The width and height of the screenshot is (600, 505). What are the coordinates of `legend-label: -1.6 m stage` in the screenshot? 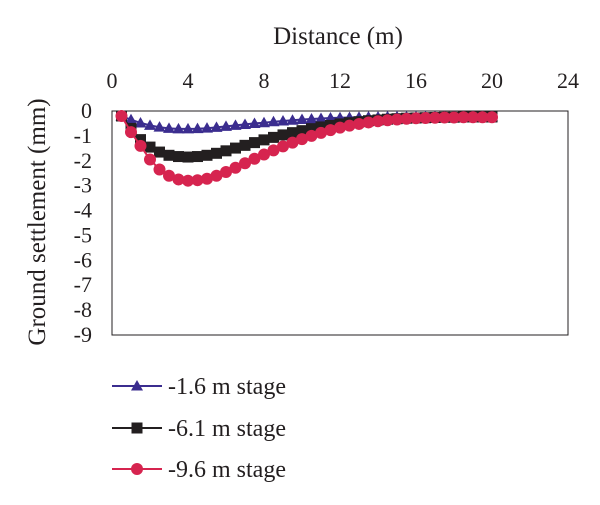 It's located at (227, 387).